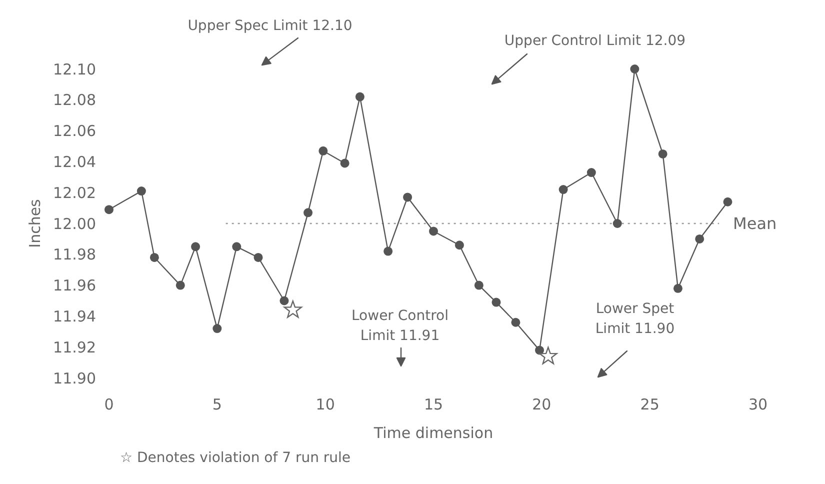  I want to click on y-tick-label: 11.90, so click(74, 378).